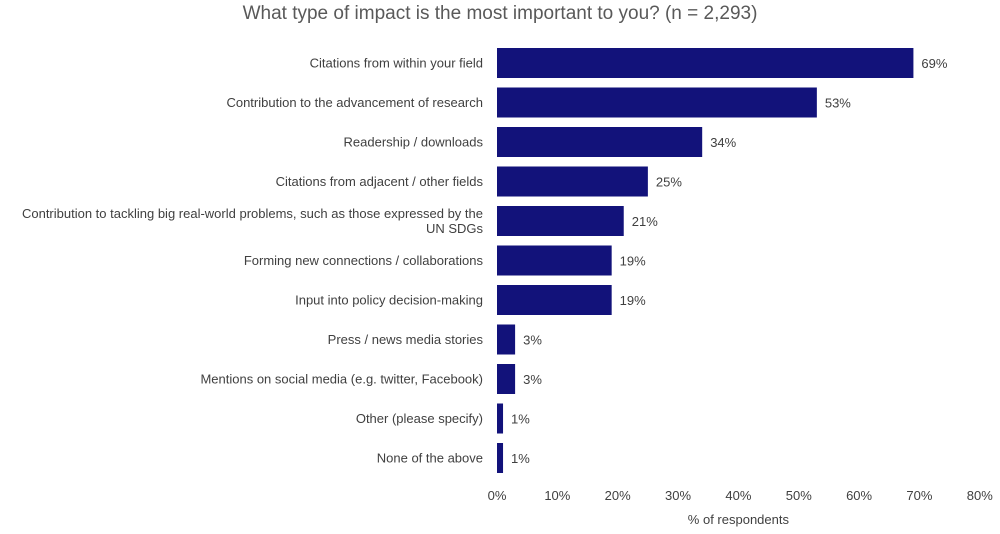 Image resolution: width=1000 pixels, height=534 pixels. I want to click on x-tick-label-6: 60%, so click(859, 495).